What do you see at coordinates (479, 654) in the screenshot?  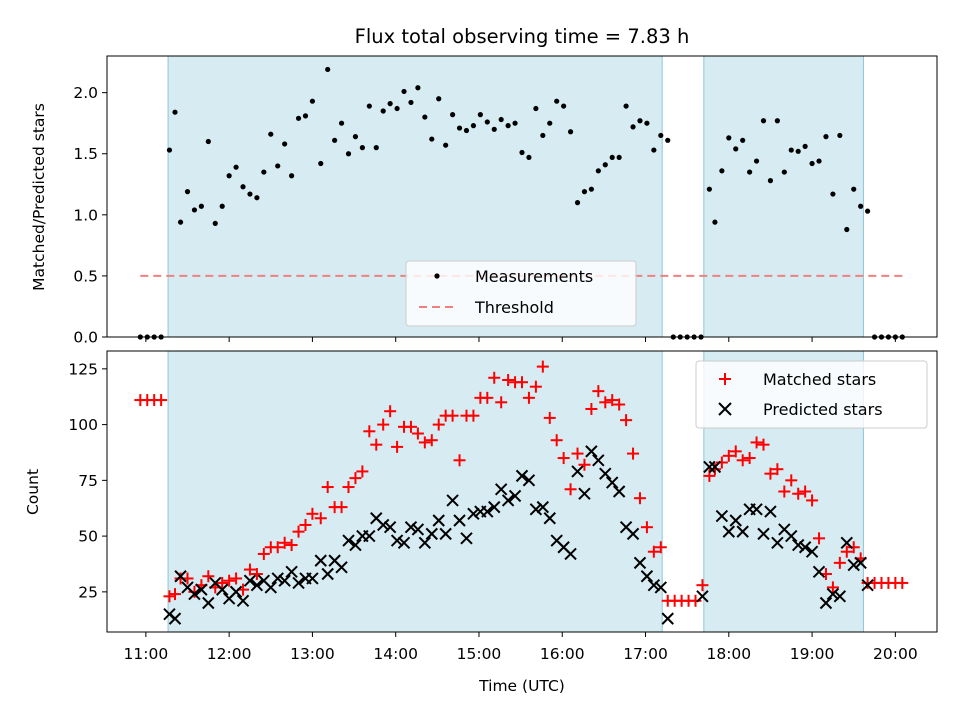 I see `x-tick-label: 15:00` at bounding box center [479, 654].